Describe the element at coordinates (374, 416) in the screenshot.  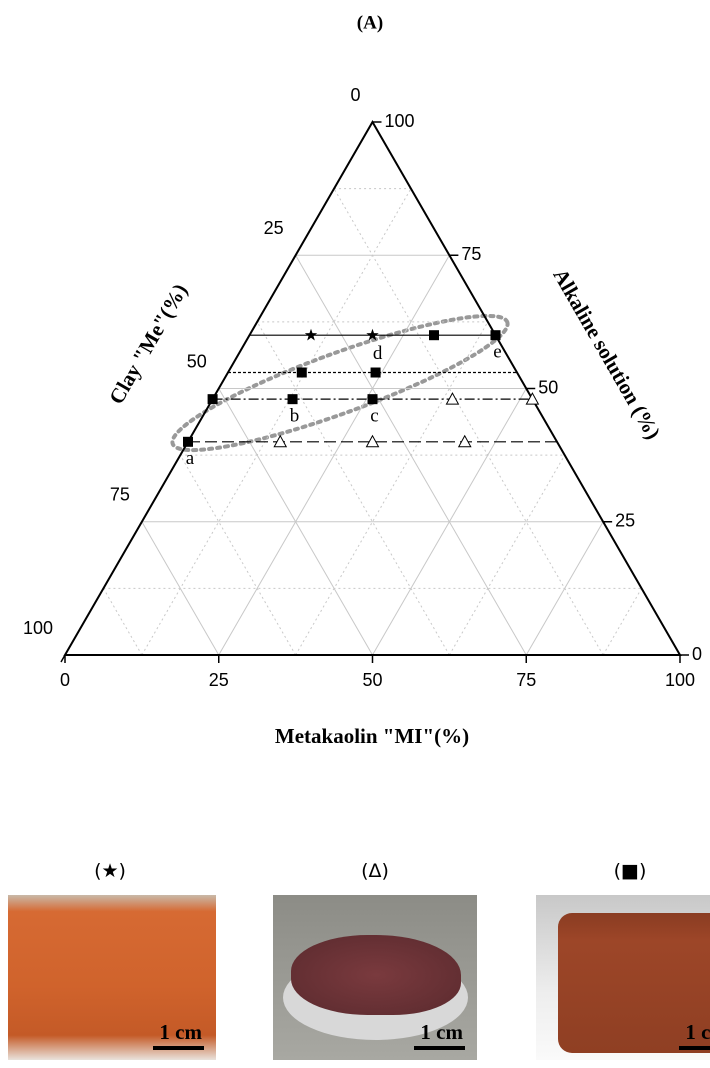
I see `point-label: c` at that location.